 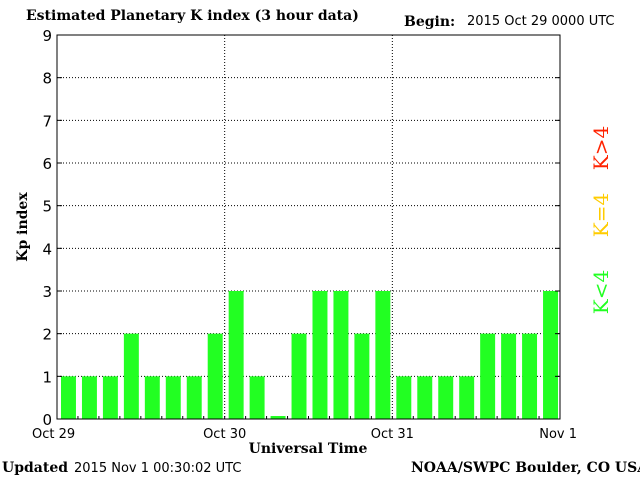 I want to click on x-tick-label: Oct 30, so click(x=224, y=434).